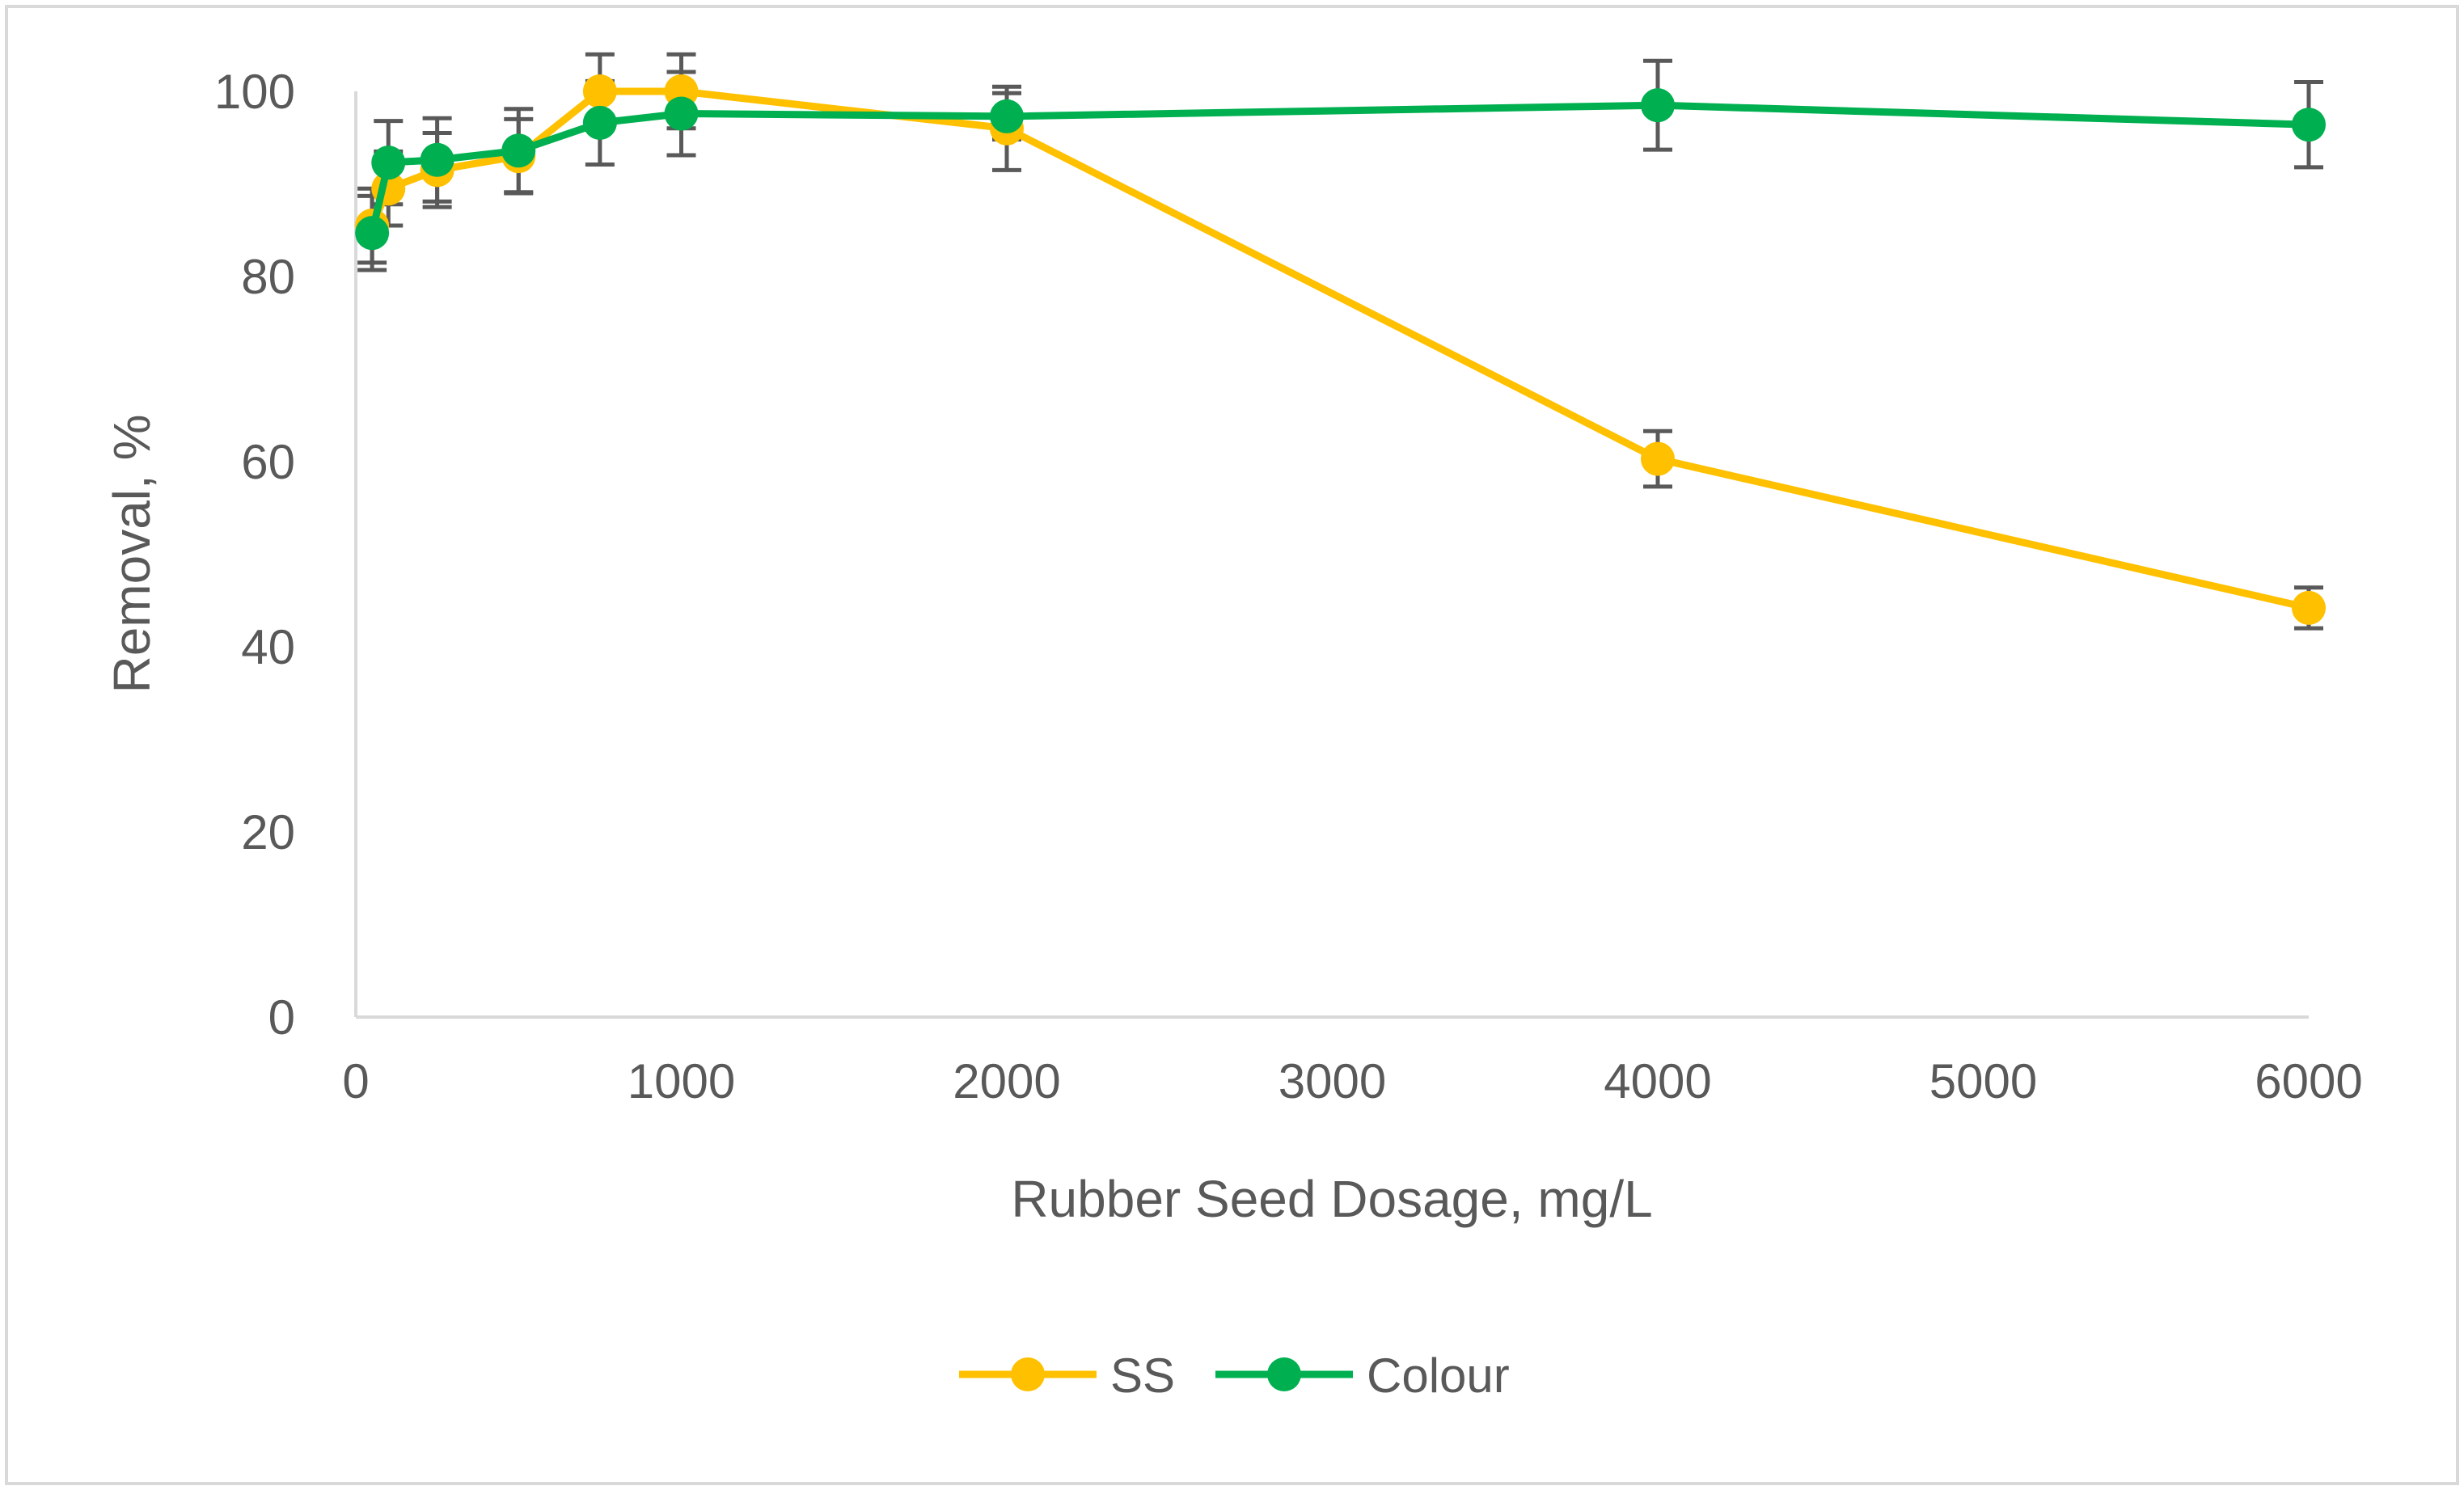 The width and height of the screenshot is (2464, 1490). What do you see at coordinates (1006, 1081) in the screenshot?
I see `x-tick-label: 2000` at bounding box center [1006, 1081].